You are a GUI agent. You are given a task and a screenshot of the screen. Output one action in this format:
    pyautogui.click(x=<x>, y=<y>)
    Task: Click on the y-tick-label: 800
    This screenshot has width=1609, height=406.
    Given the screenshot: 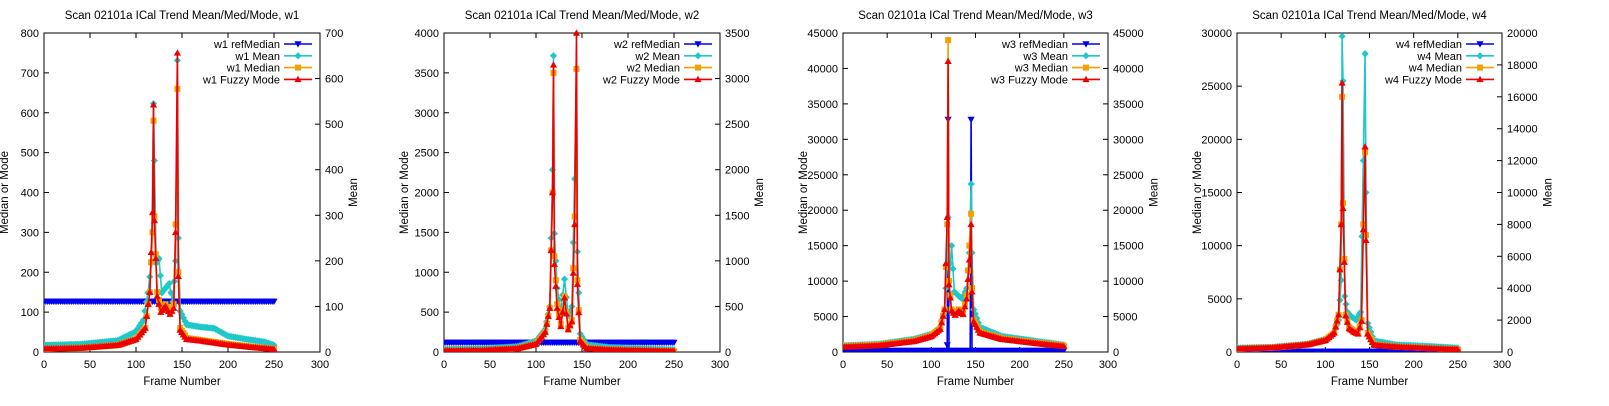 What is the action you would take?
    pyautogui.click(x=30, y=34)
    